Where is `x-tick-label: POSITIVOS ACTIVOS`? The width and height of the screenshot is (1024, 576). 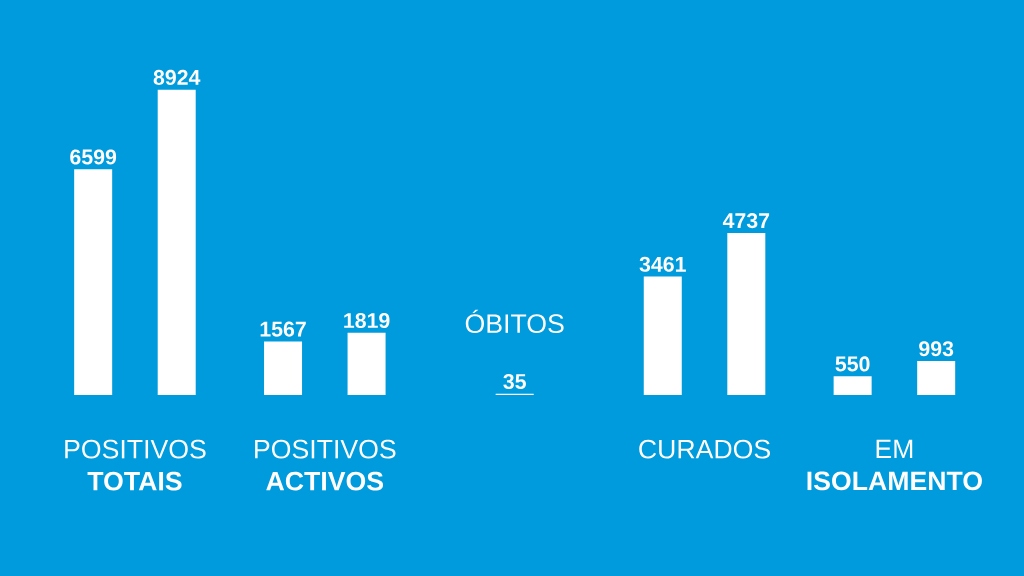
x-tick-label: POSITIVOS ACTIVOS is located at coordinates (325, 465).